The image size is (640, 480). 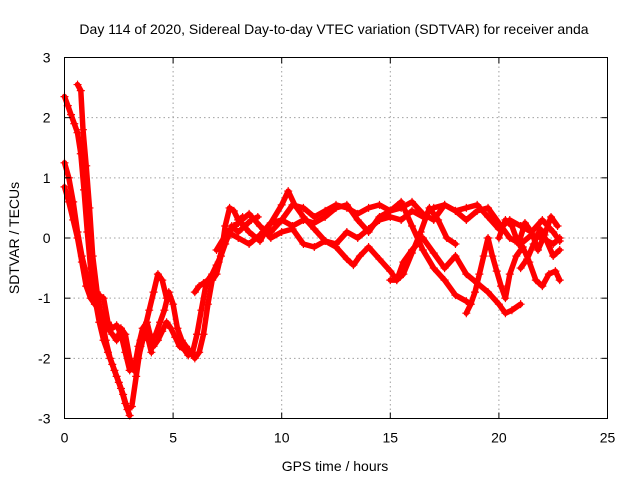 What do you see at coordinates (44, 298) in the screenshot?
I see `y-tick-label: -1` at bounding box center [44, 298].